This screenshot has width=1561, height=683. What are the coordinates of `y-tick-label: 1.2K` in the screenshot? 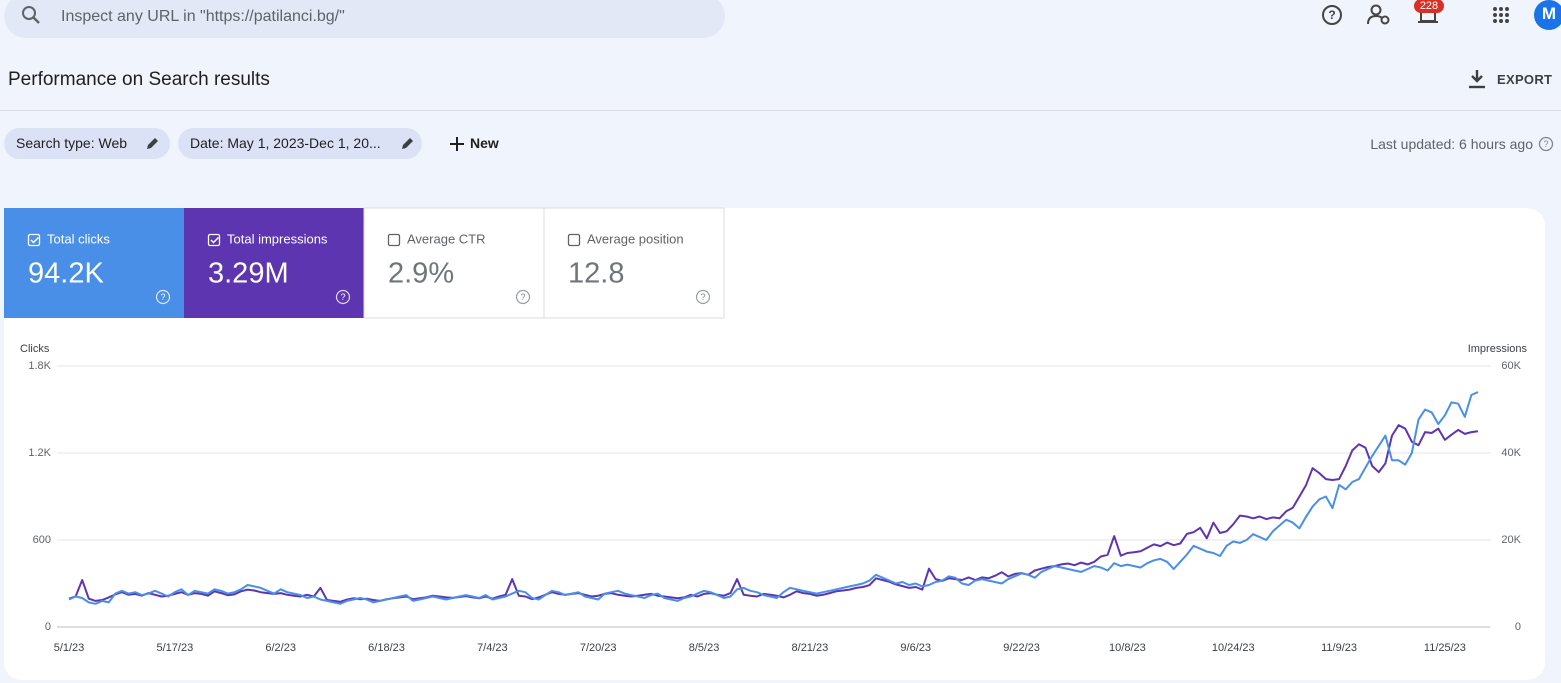 It's located at (39, 453).